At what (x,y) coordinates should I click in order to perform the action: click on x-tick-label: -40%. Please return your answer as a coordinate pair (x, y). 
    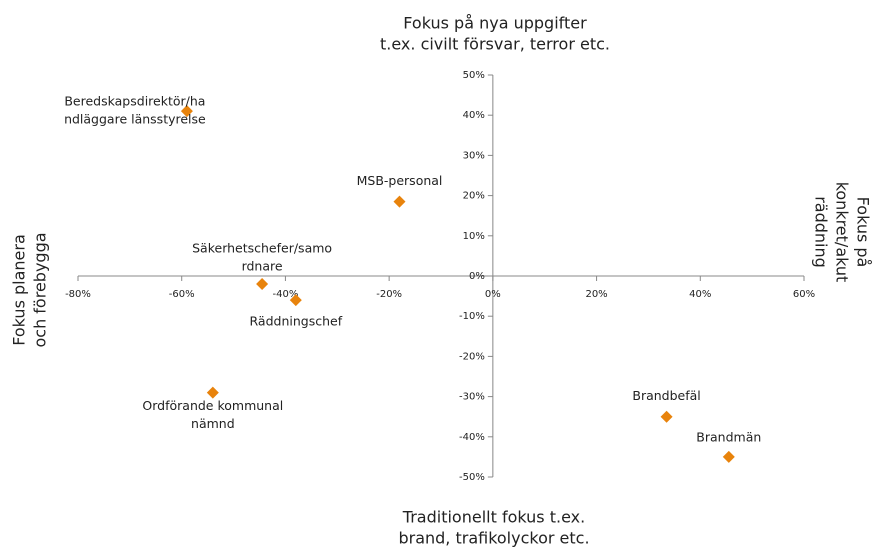
    Looking at the image, I should click on (286, 294).